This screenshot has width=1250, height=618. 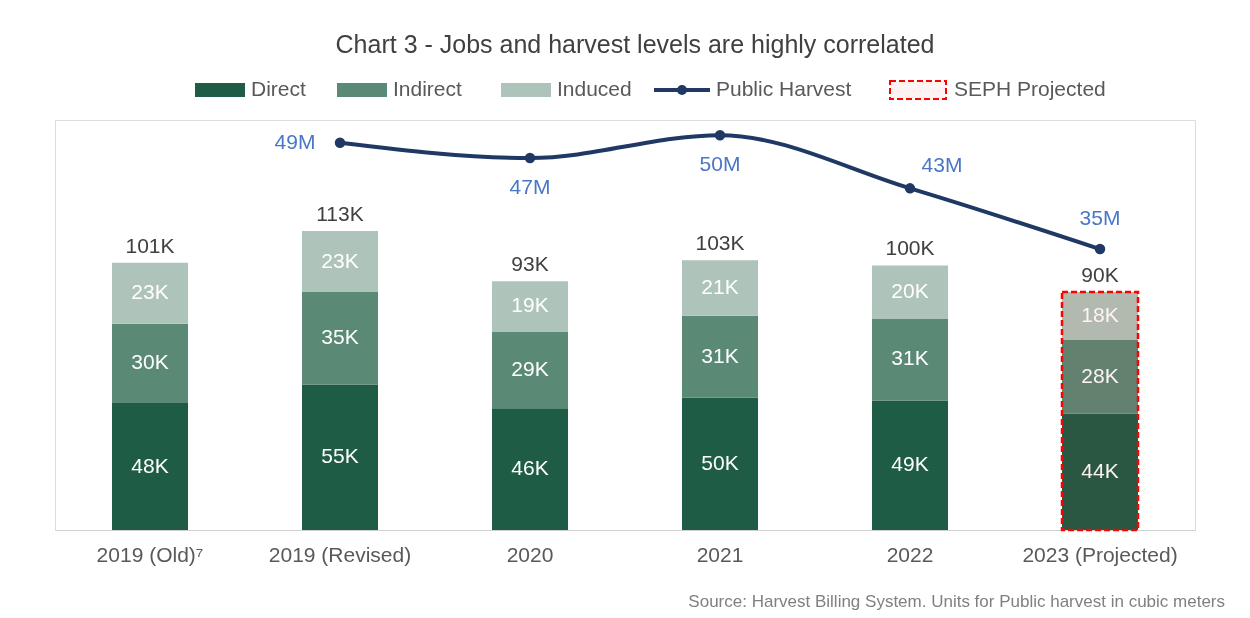 I want to click on total-label: 103K, so click(x=720, y=243).